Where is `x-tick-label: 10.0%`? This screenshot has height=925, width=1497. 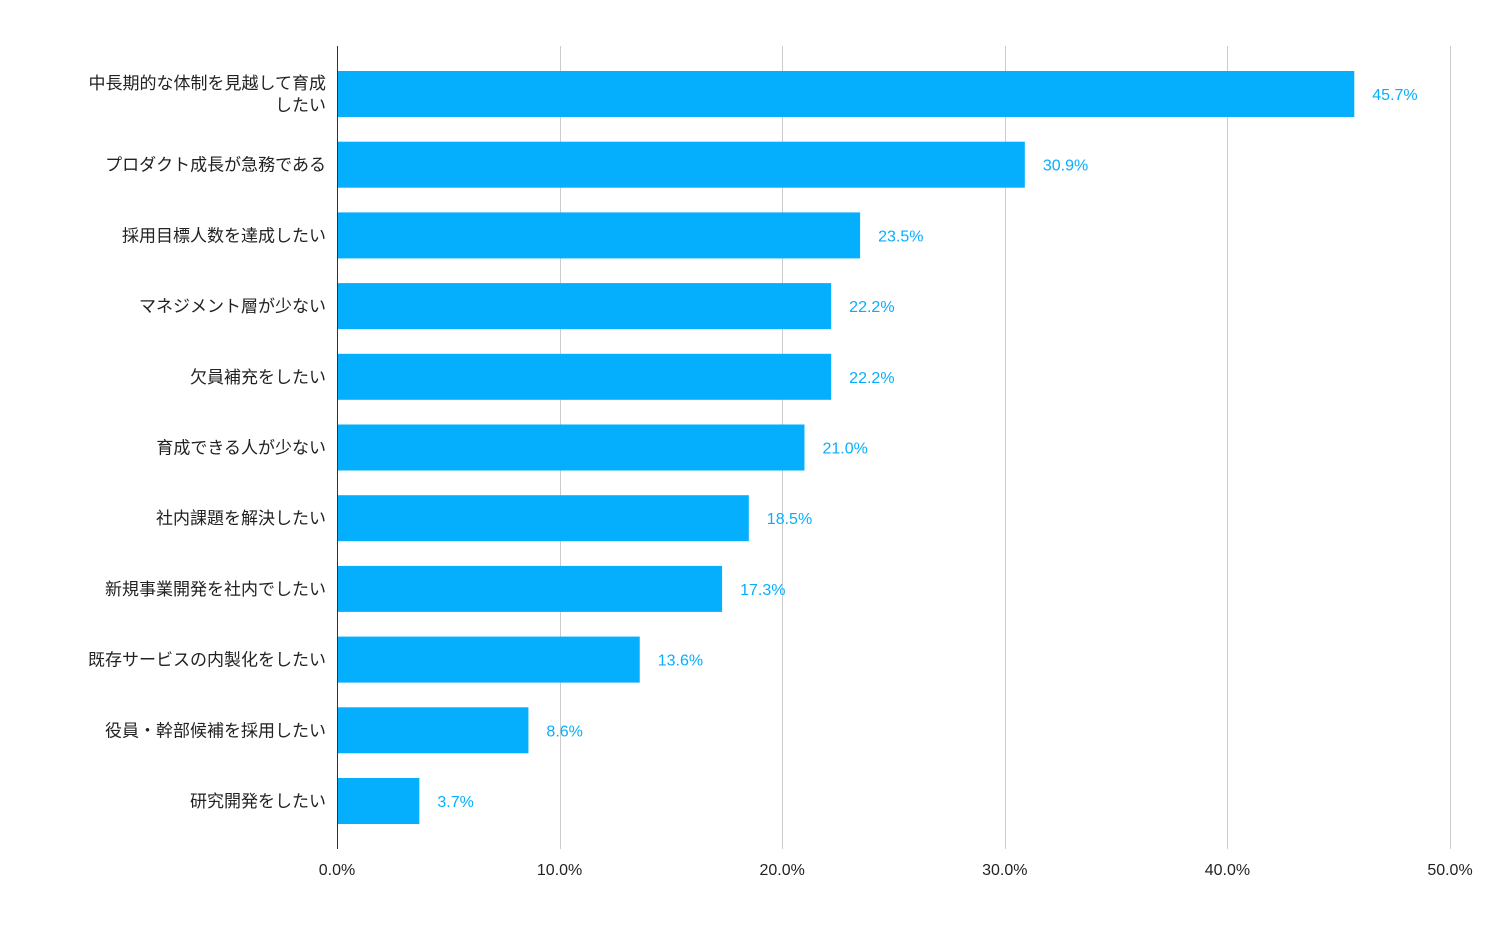
x-tick-label: 10.0% is located at coordinates (559, 870).